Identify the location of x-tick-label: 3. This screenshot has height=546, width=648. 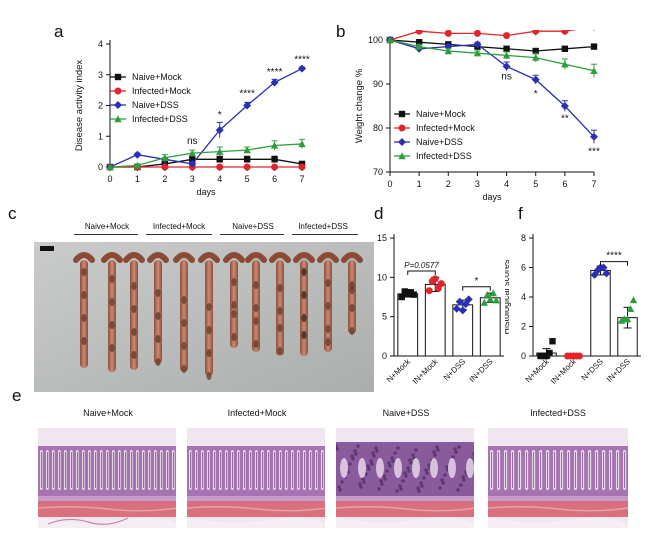
(192, 179).